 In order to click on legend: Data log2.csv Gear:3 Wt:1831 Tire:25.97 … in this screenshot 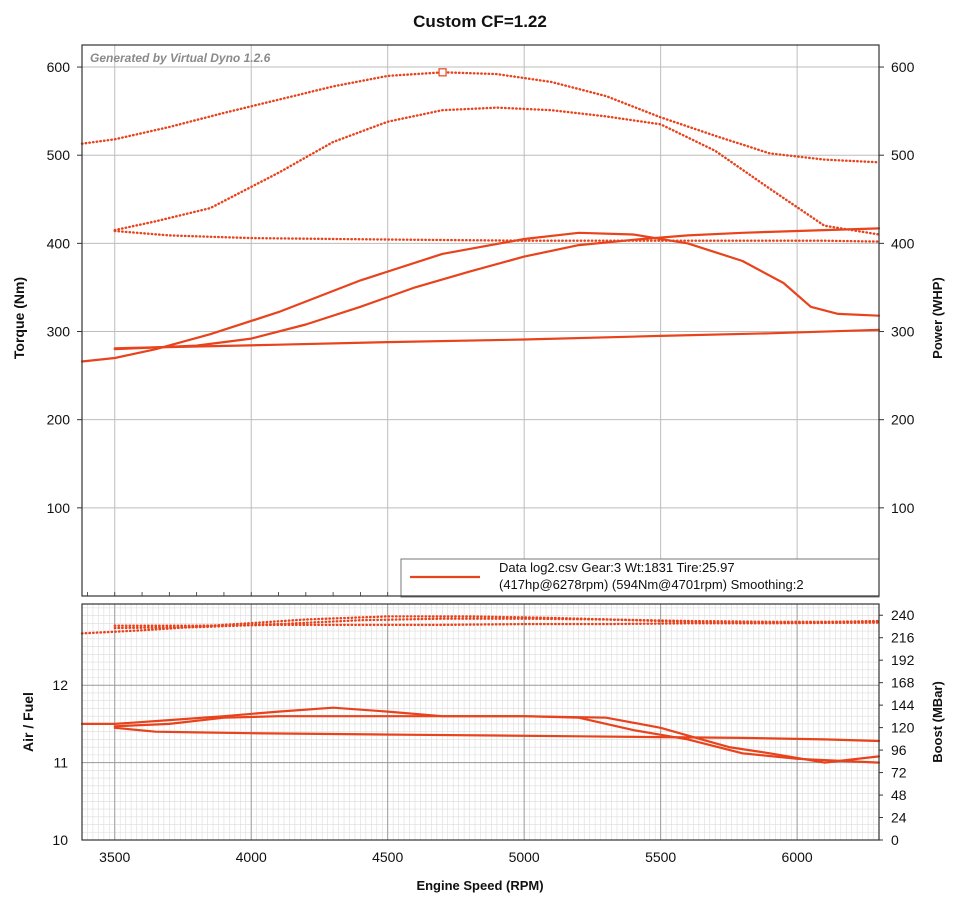, I will do `click(640, 578)`.